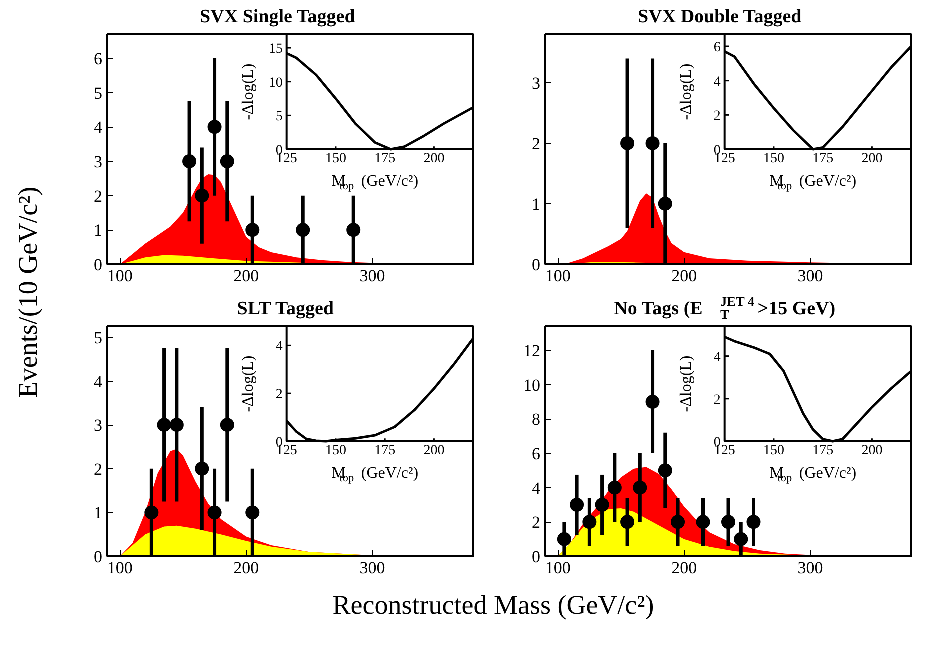 The image size is (932, 658). I want to click on chart-title: SLT Tagged, so click(285, 309).